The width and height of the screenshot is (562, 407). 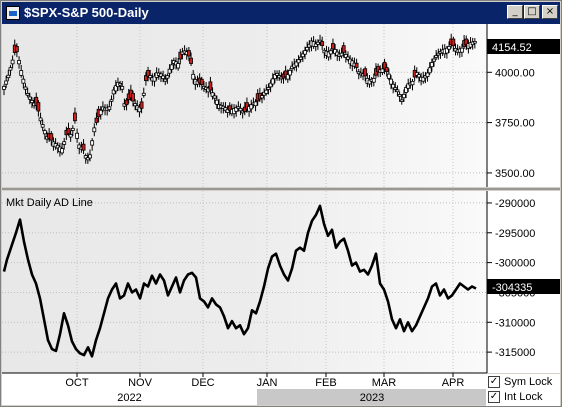 What do you see at coordinates (532, 12) in the screenshot?
I see `maximize-button: □` at bounding box center [532, 12].